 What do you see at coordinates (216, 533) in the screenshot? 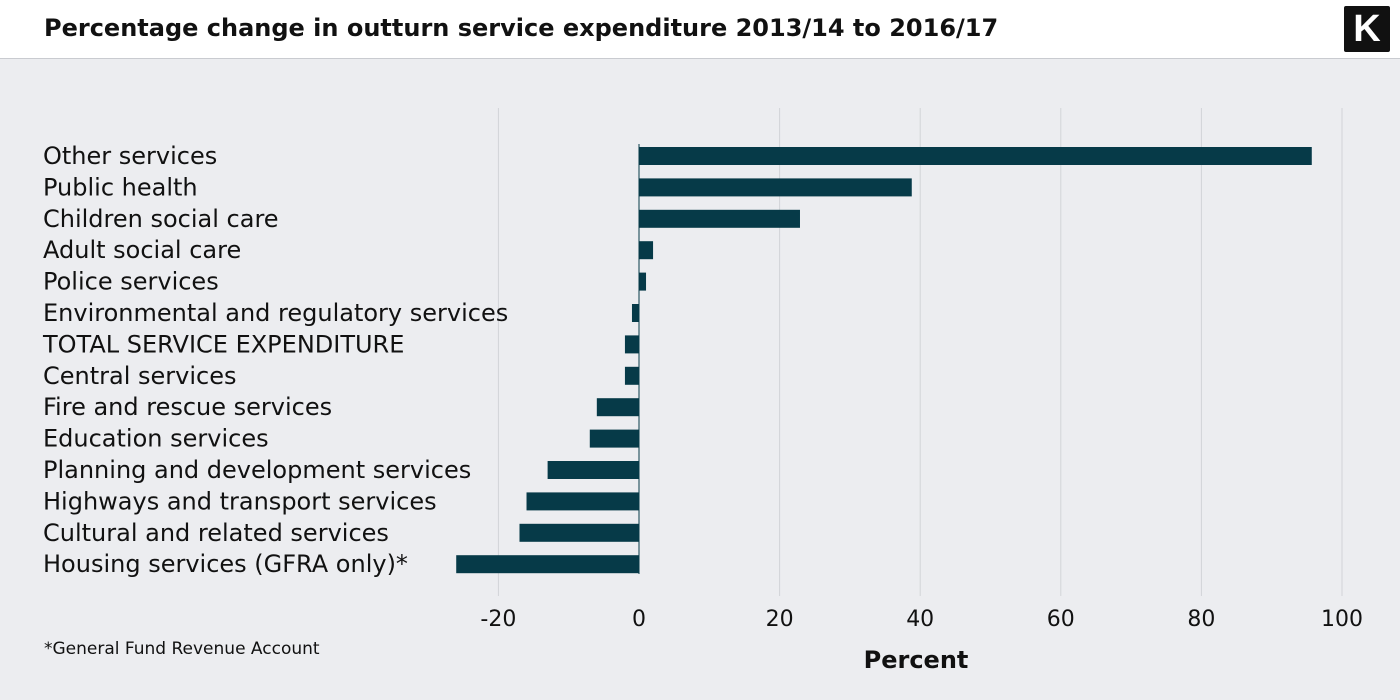
I see `category-label: Cultural and related services` at bounding box center [216, 533].